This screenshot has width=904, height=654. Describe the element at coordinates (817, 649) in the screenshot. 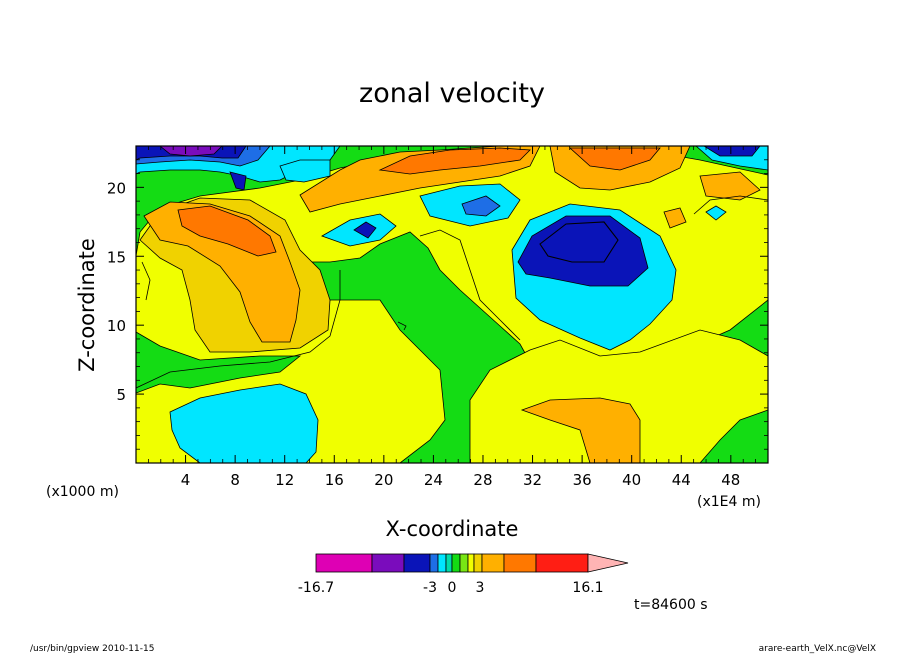

I see `footer-right: arare-earth_VelX.nc@VelX` at that location.